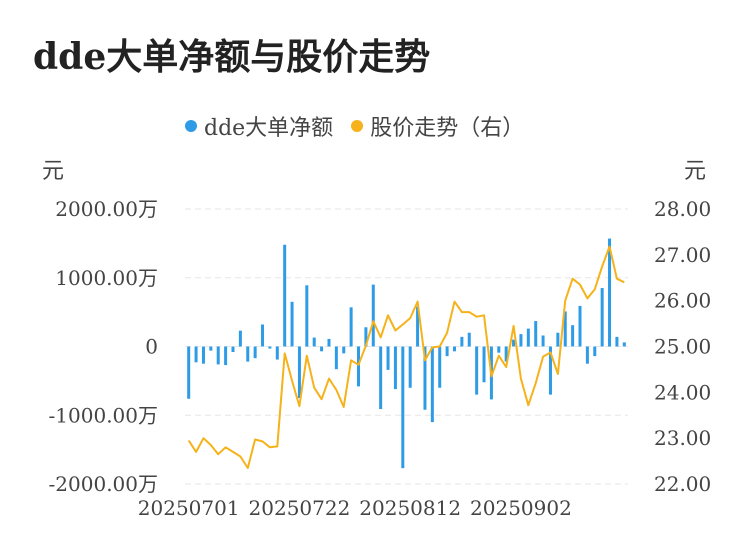 Image resolution: width=750 pixels, height=558 pixels. Describe the element at coordinates (521, 508) in the screenshot. I see `x-tick-label: 20250902` at that location.